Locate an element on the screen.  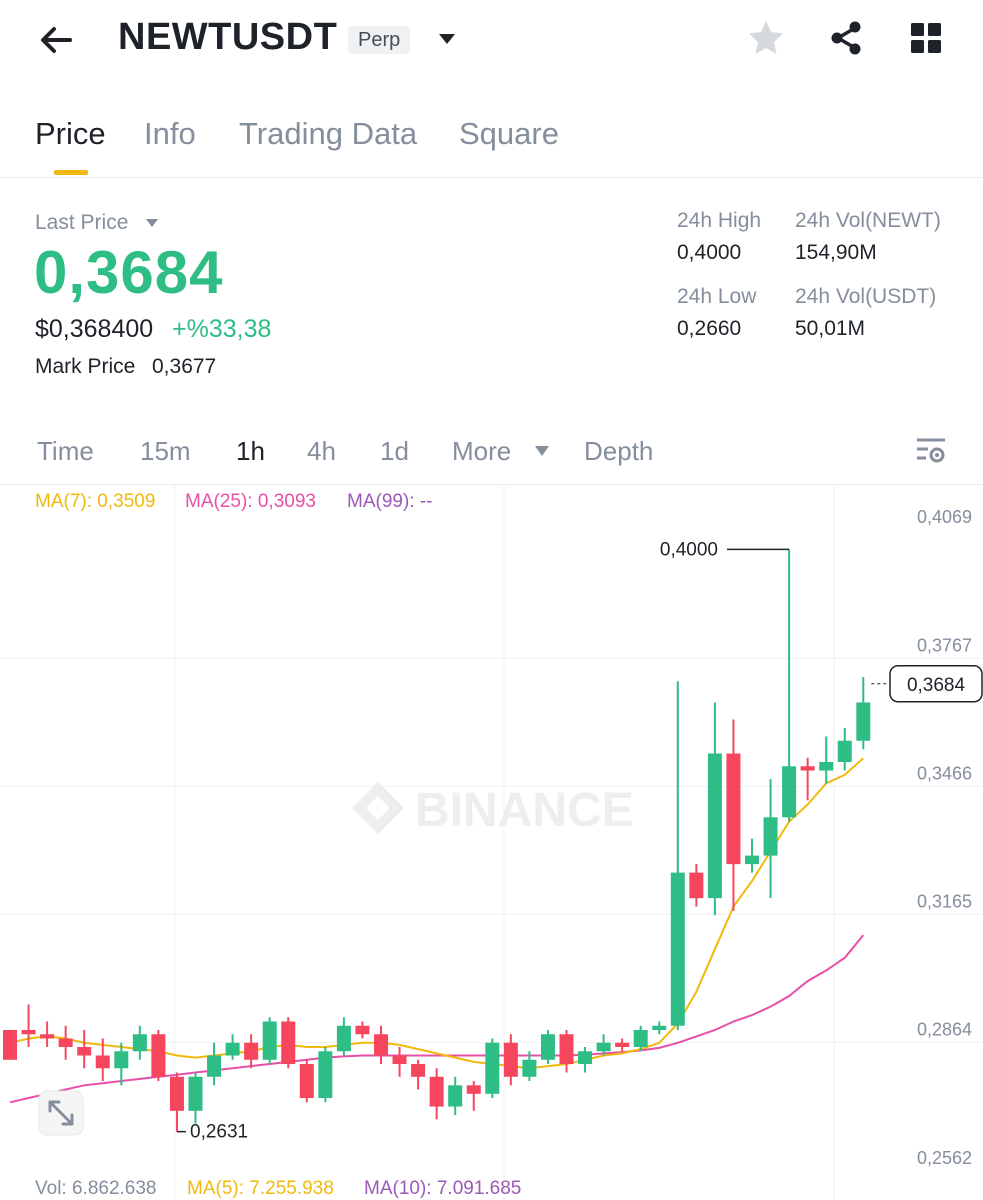
active-tab-indicator is located at coordinates (71, 172).